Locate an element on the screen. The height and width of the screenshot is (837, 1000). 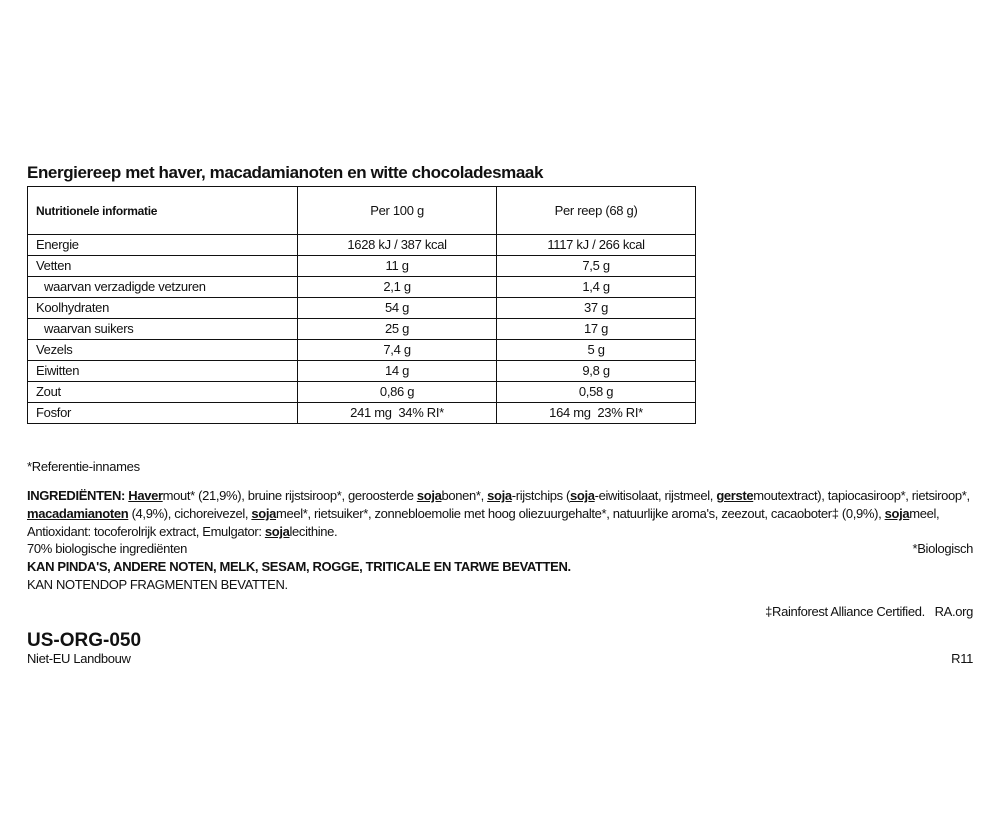
certification-code: US-ORG-050 is located at coordinates (84, 640).